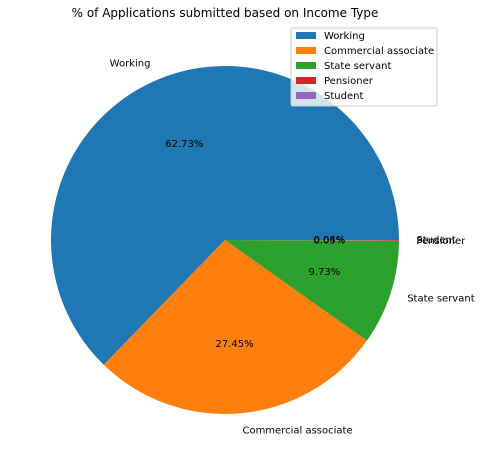  Describe the element at coordinates (324, 272) in the screenshot. I see `slice-percent-state-servant: 9.73%` at that location.